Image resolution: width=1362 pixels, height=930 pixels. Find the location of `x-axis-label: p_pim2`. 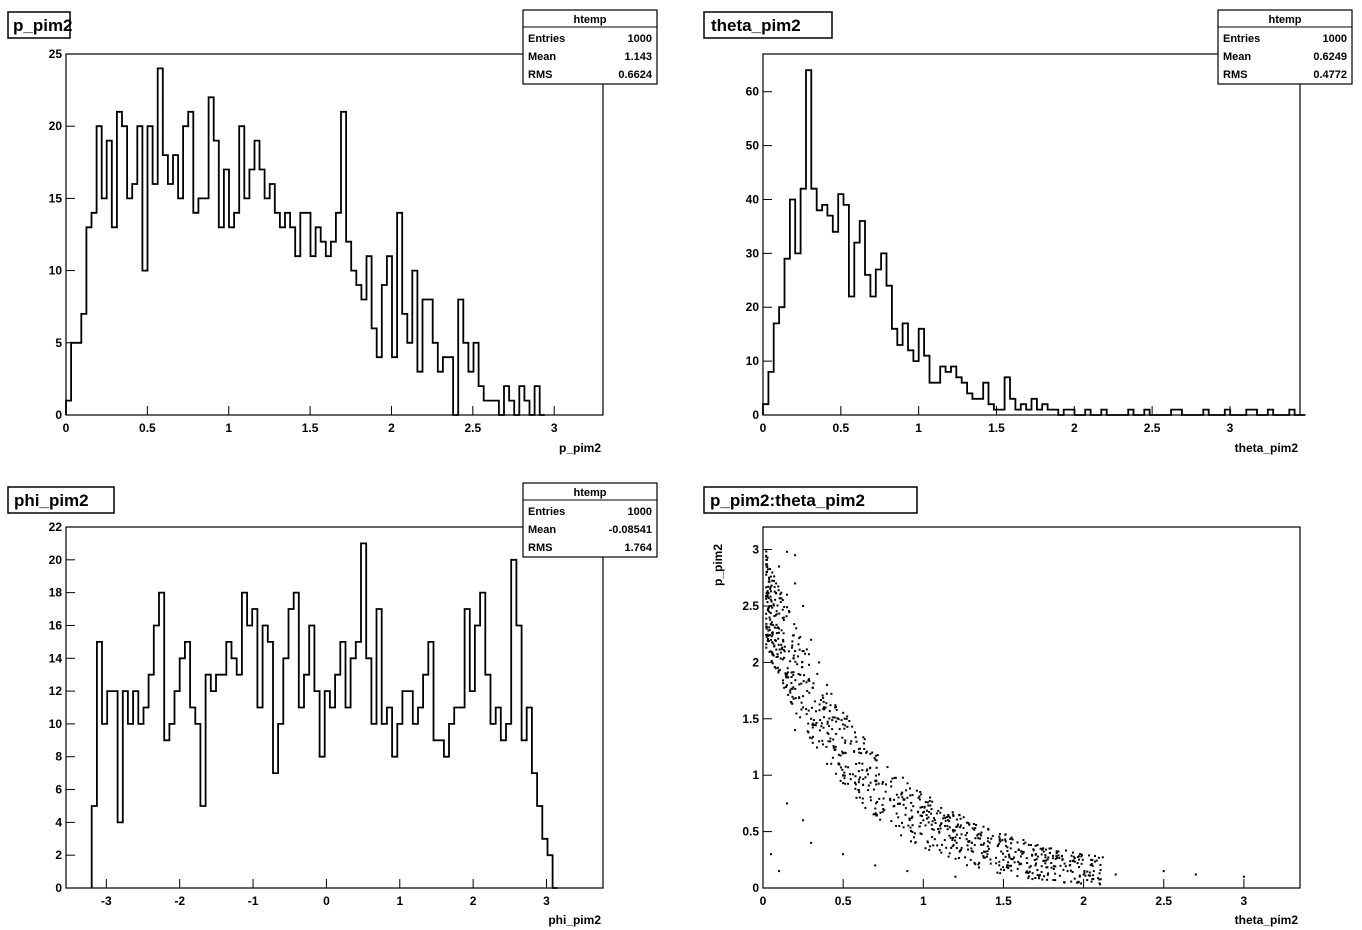

x-axis-label: p_pim2 is located at coordinates (580, 448).